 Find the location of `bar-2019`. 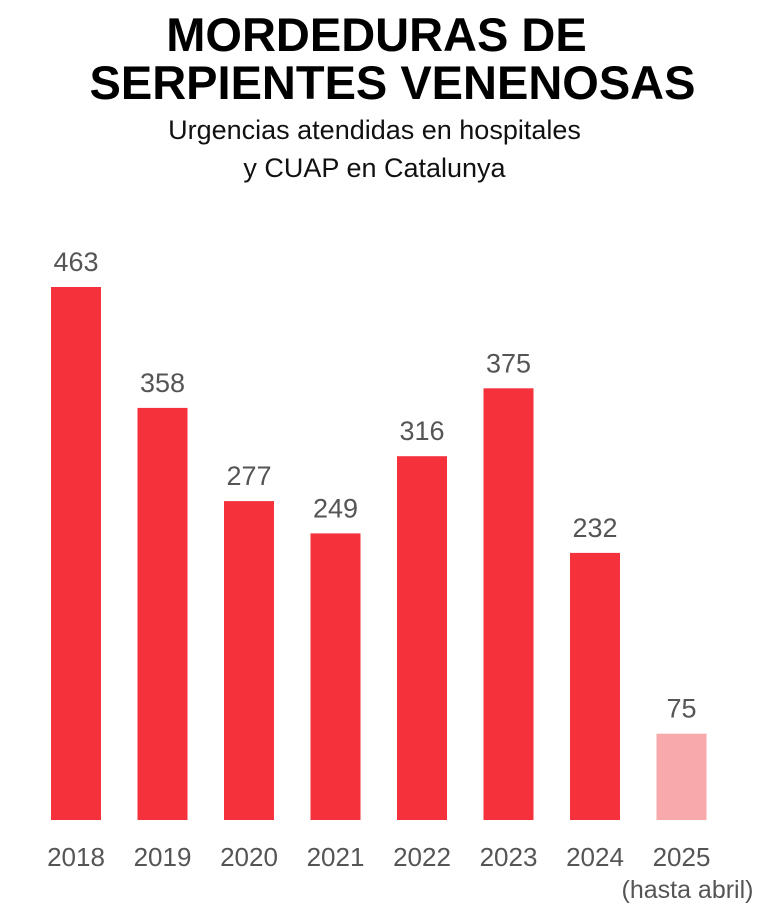

bar-2019 is located at coordinates (162, 613).